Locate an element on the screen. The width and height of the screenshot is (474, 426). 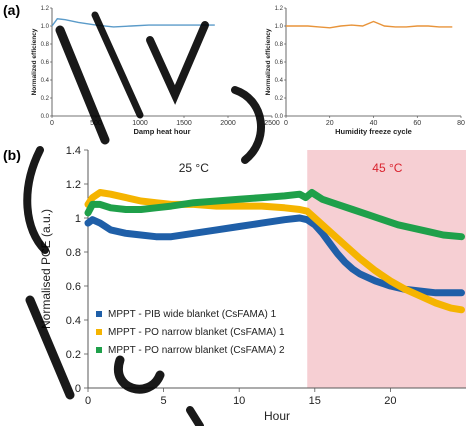
y-tick-label: 0 is located at coordinates (78, 389).